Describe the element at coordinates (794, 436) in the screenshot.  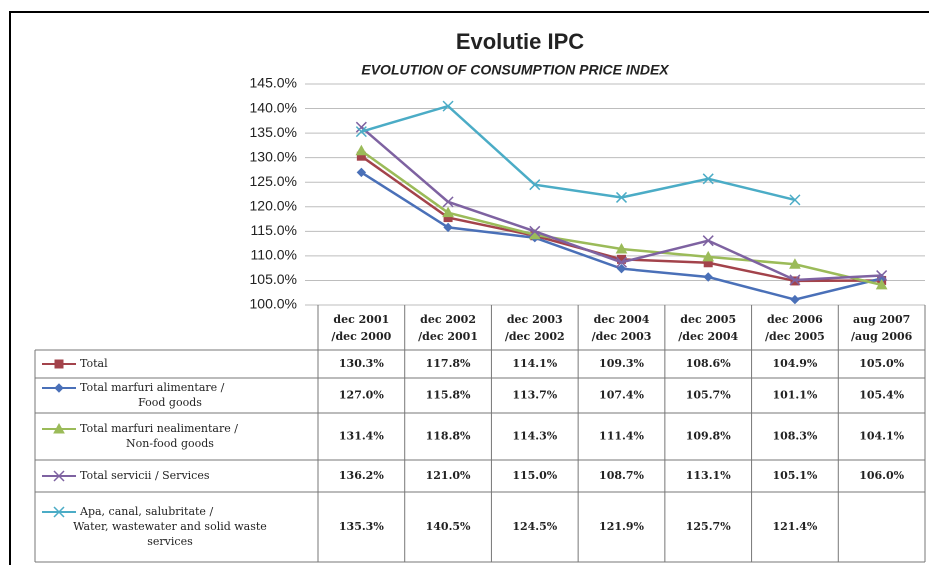
I see `table-cell: 108.3%` at that location.